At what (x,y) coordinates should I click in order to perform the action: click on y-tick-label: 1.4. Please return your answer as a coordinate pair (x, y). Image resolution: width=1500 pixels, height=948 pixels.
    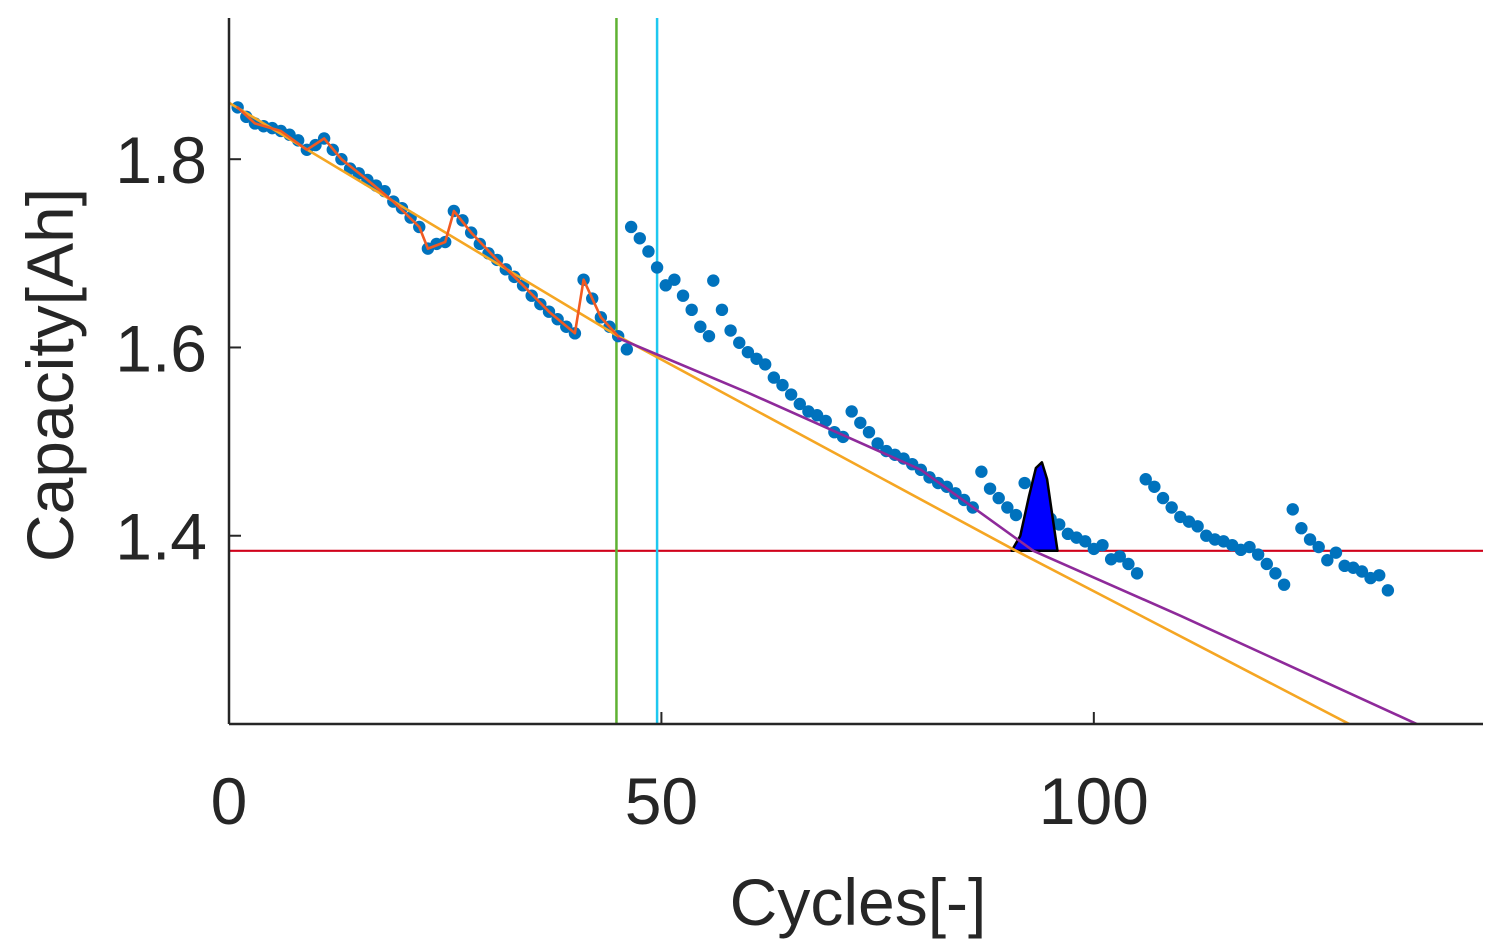
    Looking at the image, I should click on (161, 537).